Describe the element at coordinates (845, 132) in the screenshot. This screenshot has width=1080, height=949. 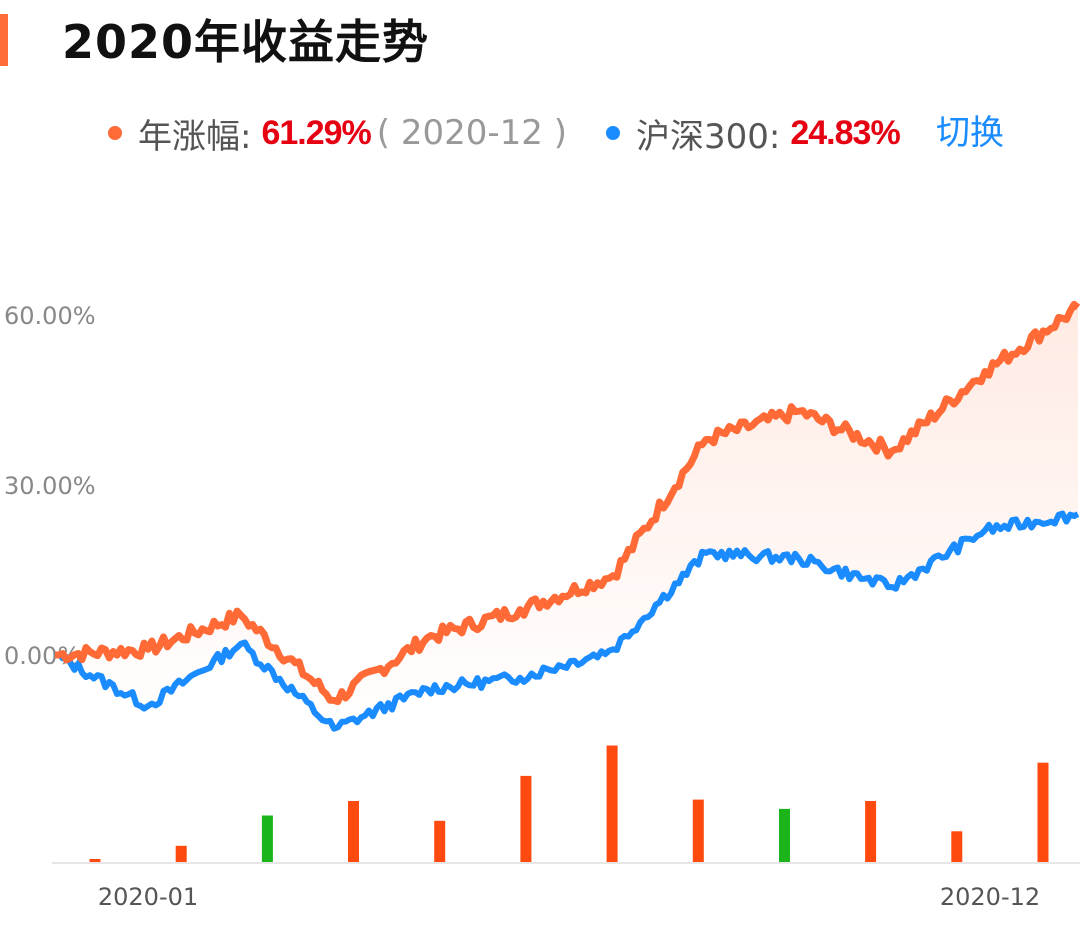
I see `legend-index-value: 24.83%` at that location.